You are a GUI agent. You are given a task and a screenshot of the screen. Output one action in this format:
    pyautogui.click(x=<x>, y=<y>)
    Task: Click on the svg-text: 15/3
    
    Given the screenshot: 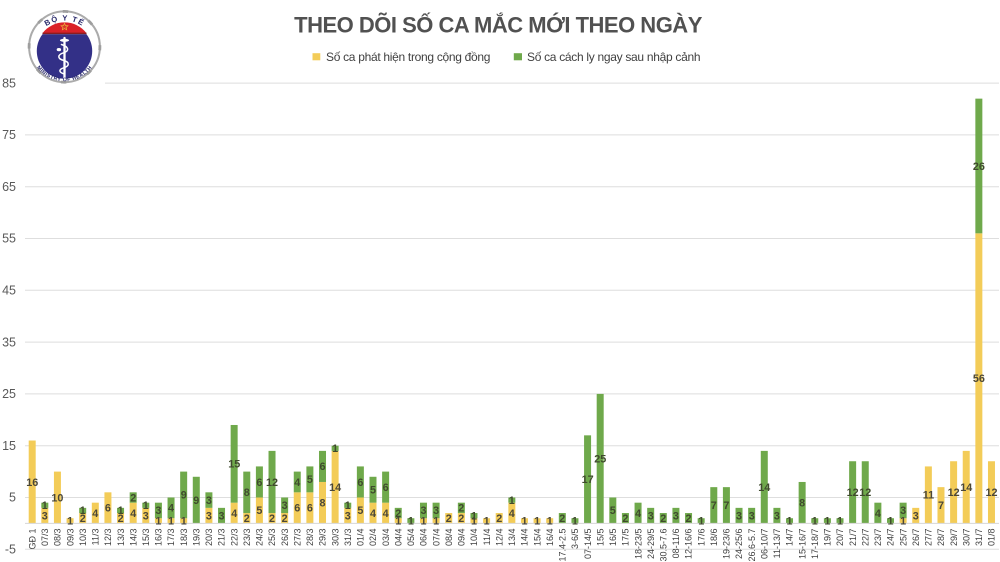 What is the action you would take?
    pyautogui.click(x=146, y=538)
    